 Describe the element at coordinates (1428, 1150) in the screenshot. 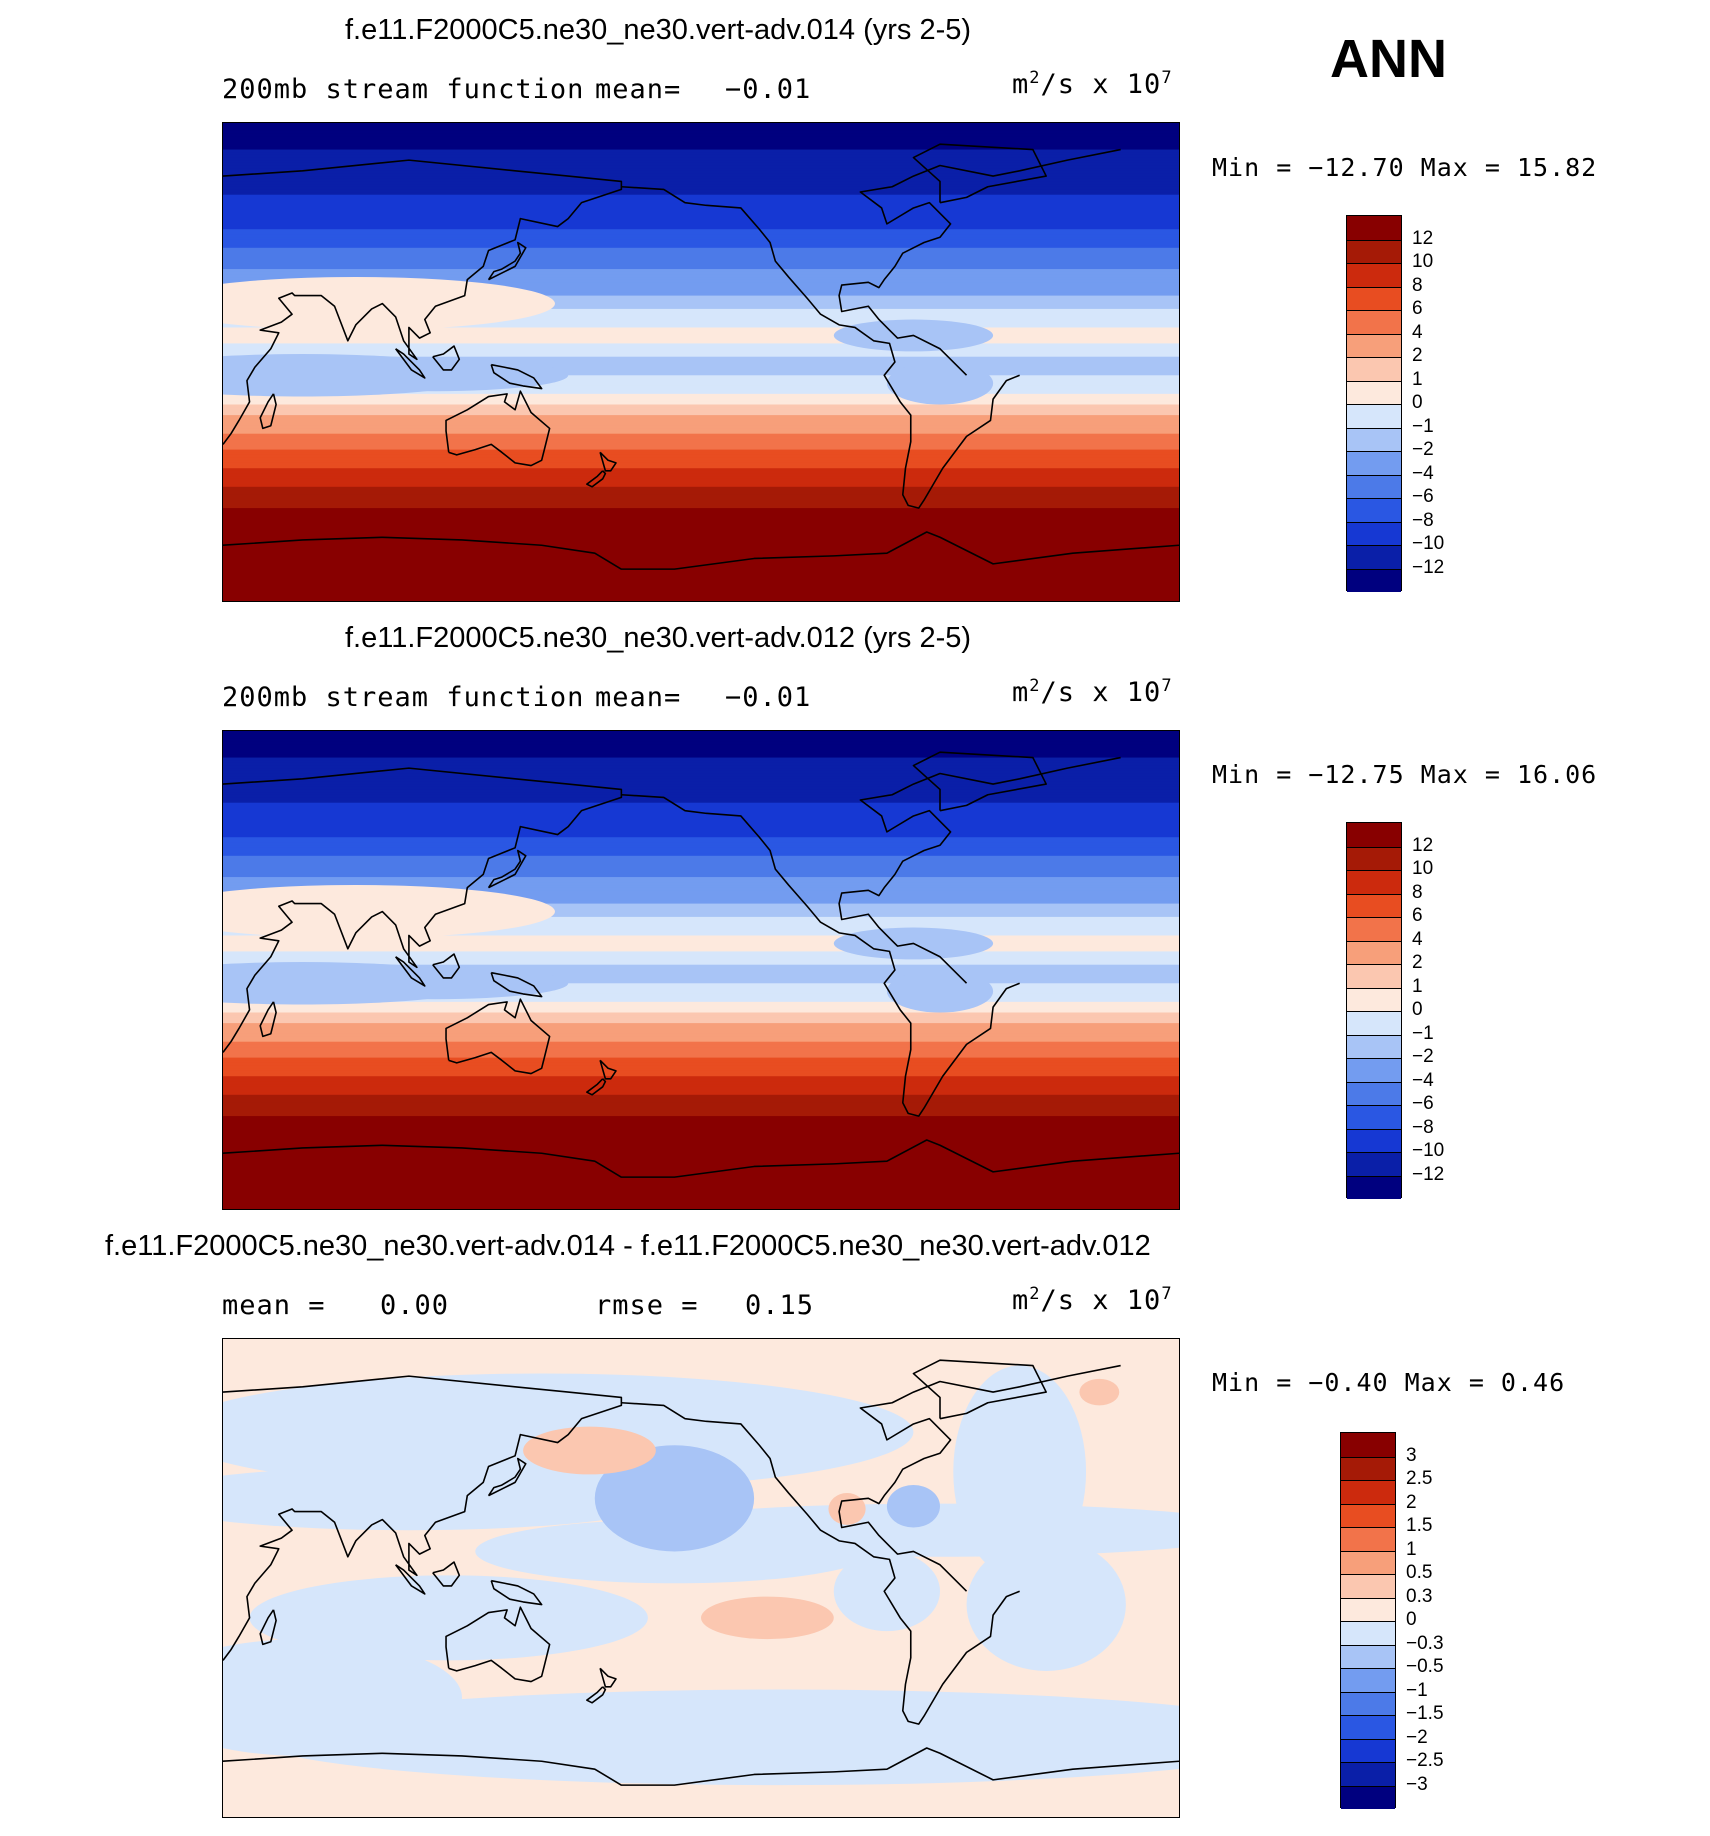

I see `colorbar-label: −10` at that location.